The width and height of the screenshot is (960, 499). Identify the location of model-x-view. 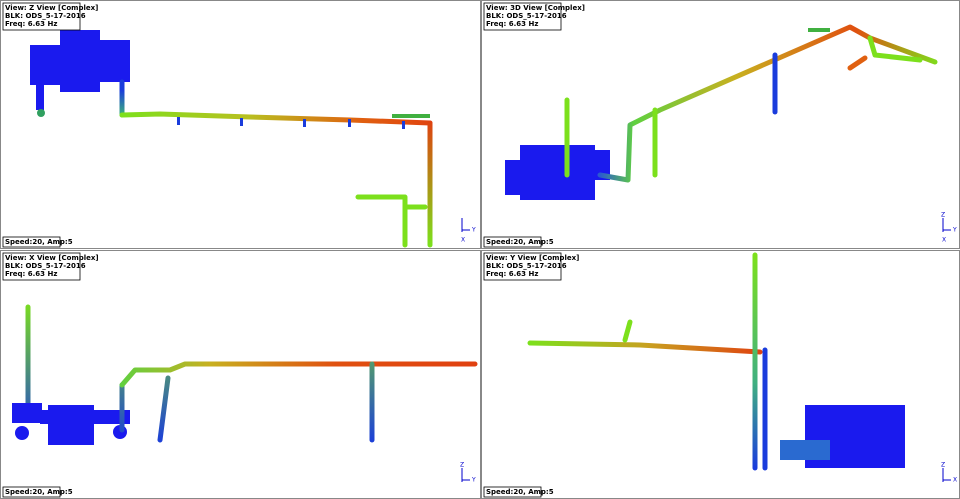
(245, 374).